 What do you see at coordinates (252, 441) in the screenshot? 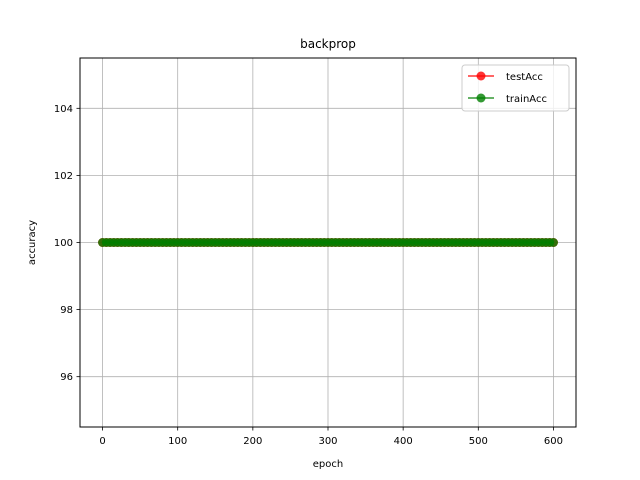
I see `x-tick-label: 200` at bounding box center [252, 441].